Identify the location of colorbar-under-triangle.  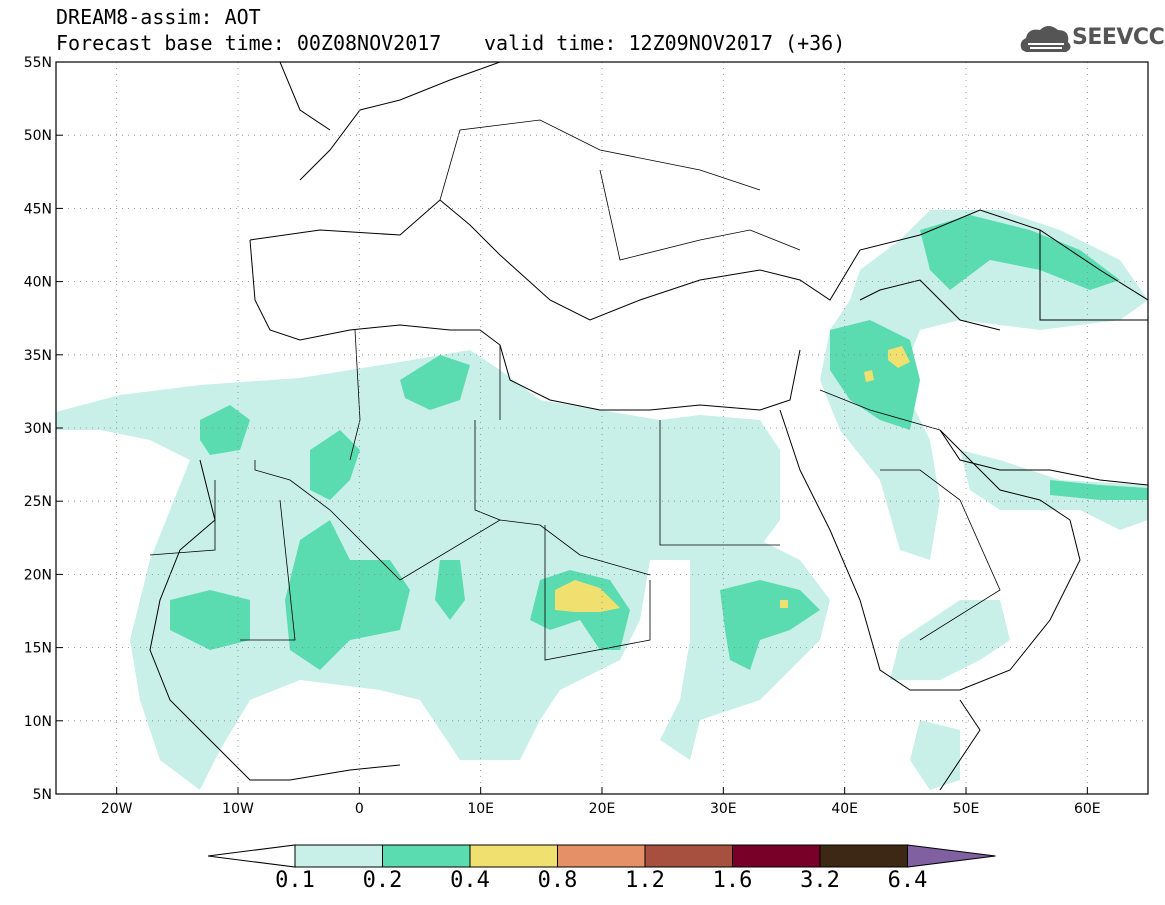
(251, 856).